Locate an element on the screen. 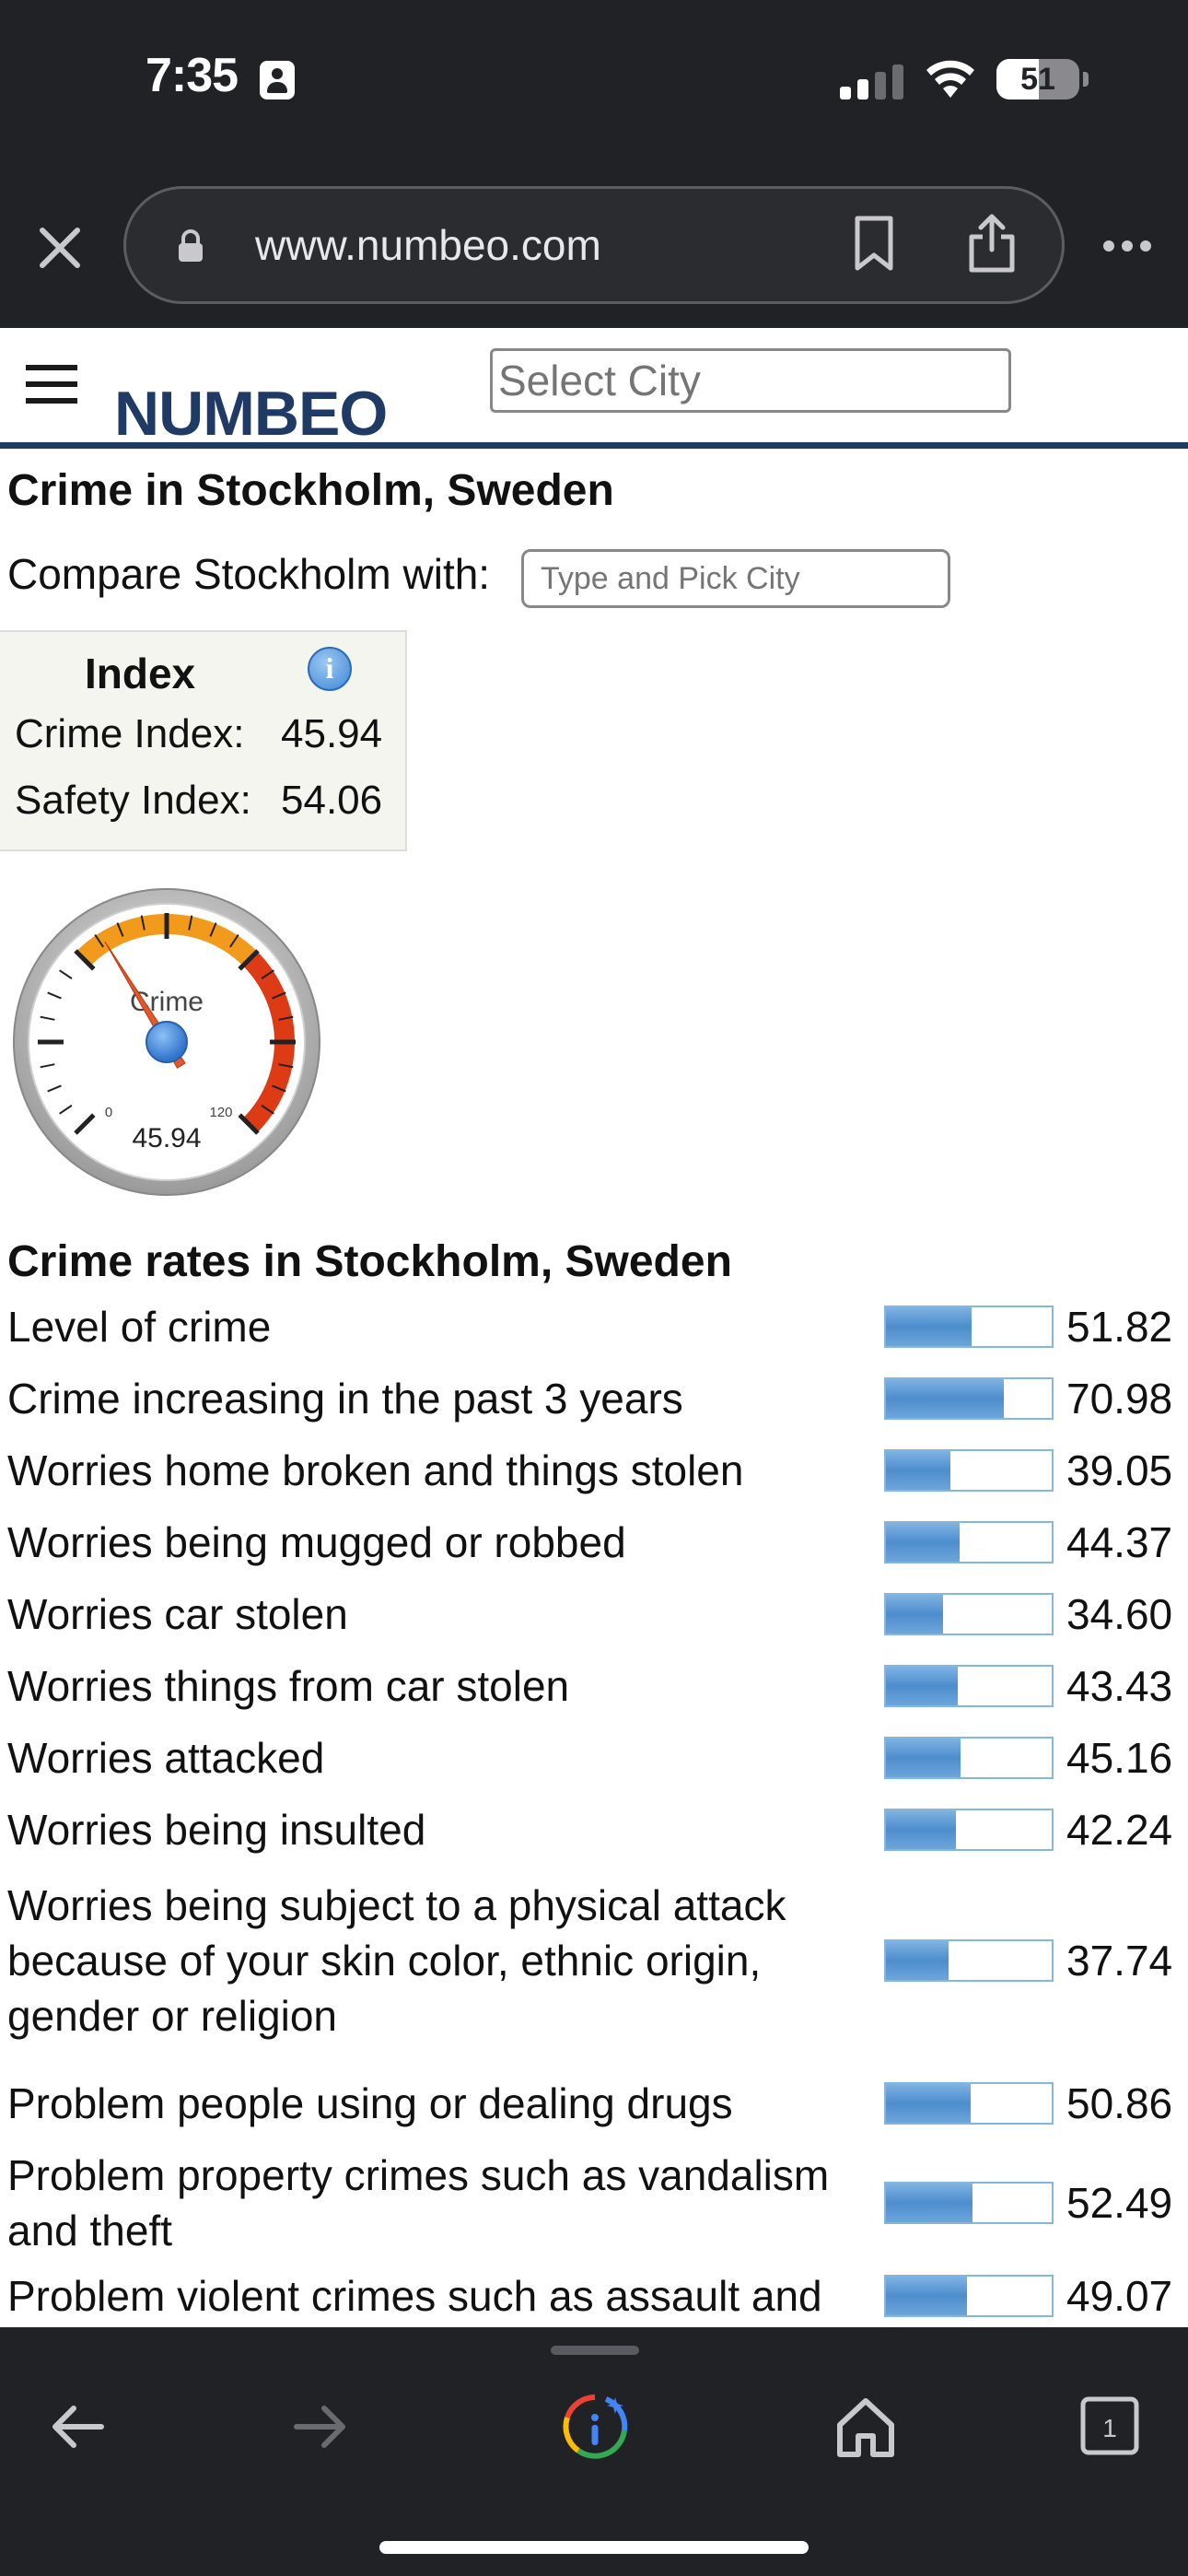 This screenshot has height=2576, width=1188. focus-person-icon is located at coordinates (277, 80).